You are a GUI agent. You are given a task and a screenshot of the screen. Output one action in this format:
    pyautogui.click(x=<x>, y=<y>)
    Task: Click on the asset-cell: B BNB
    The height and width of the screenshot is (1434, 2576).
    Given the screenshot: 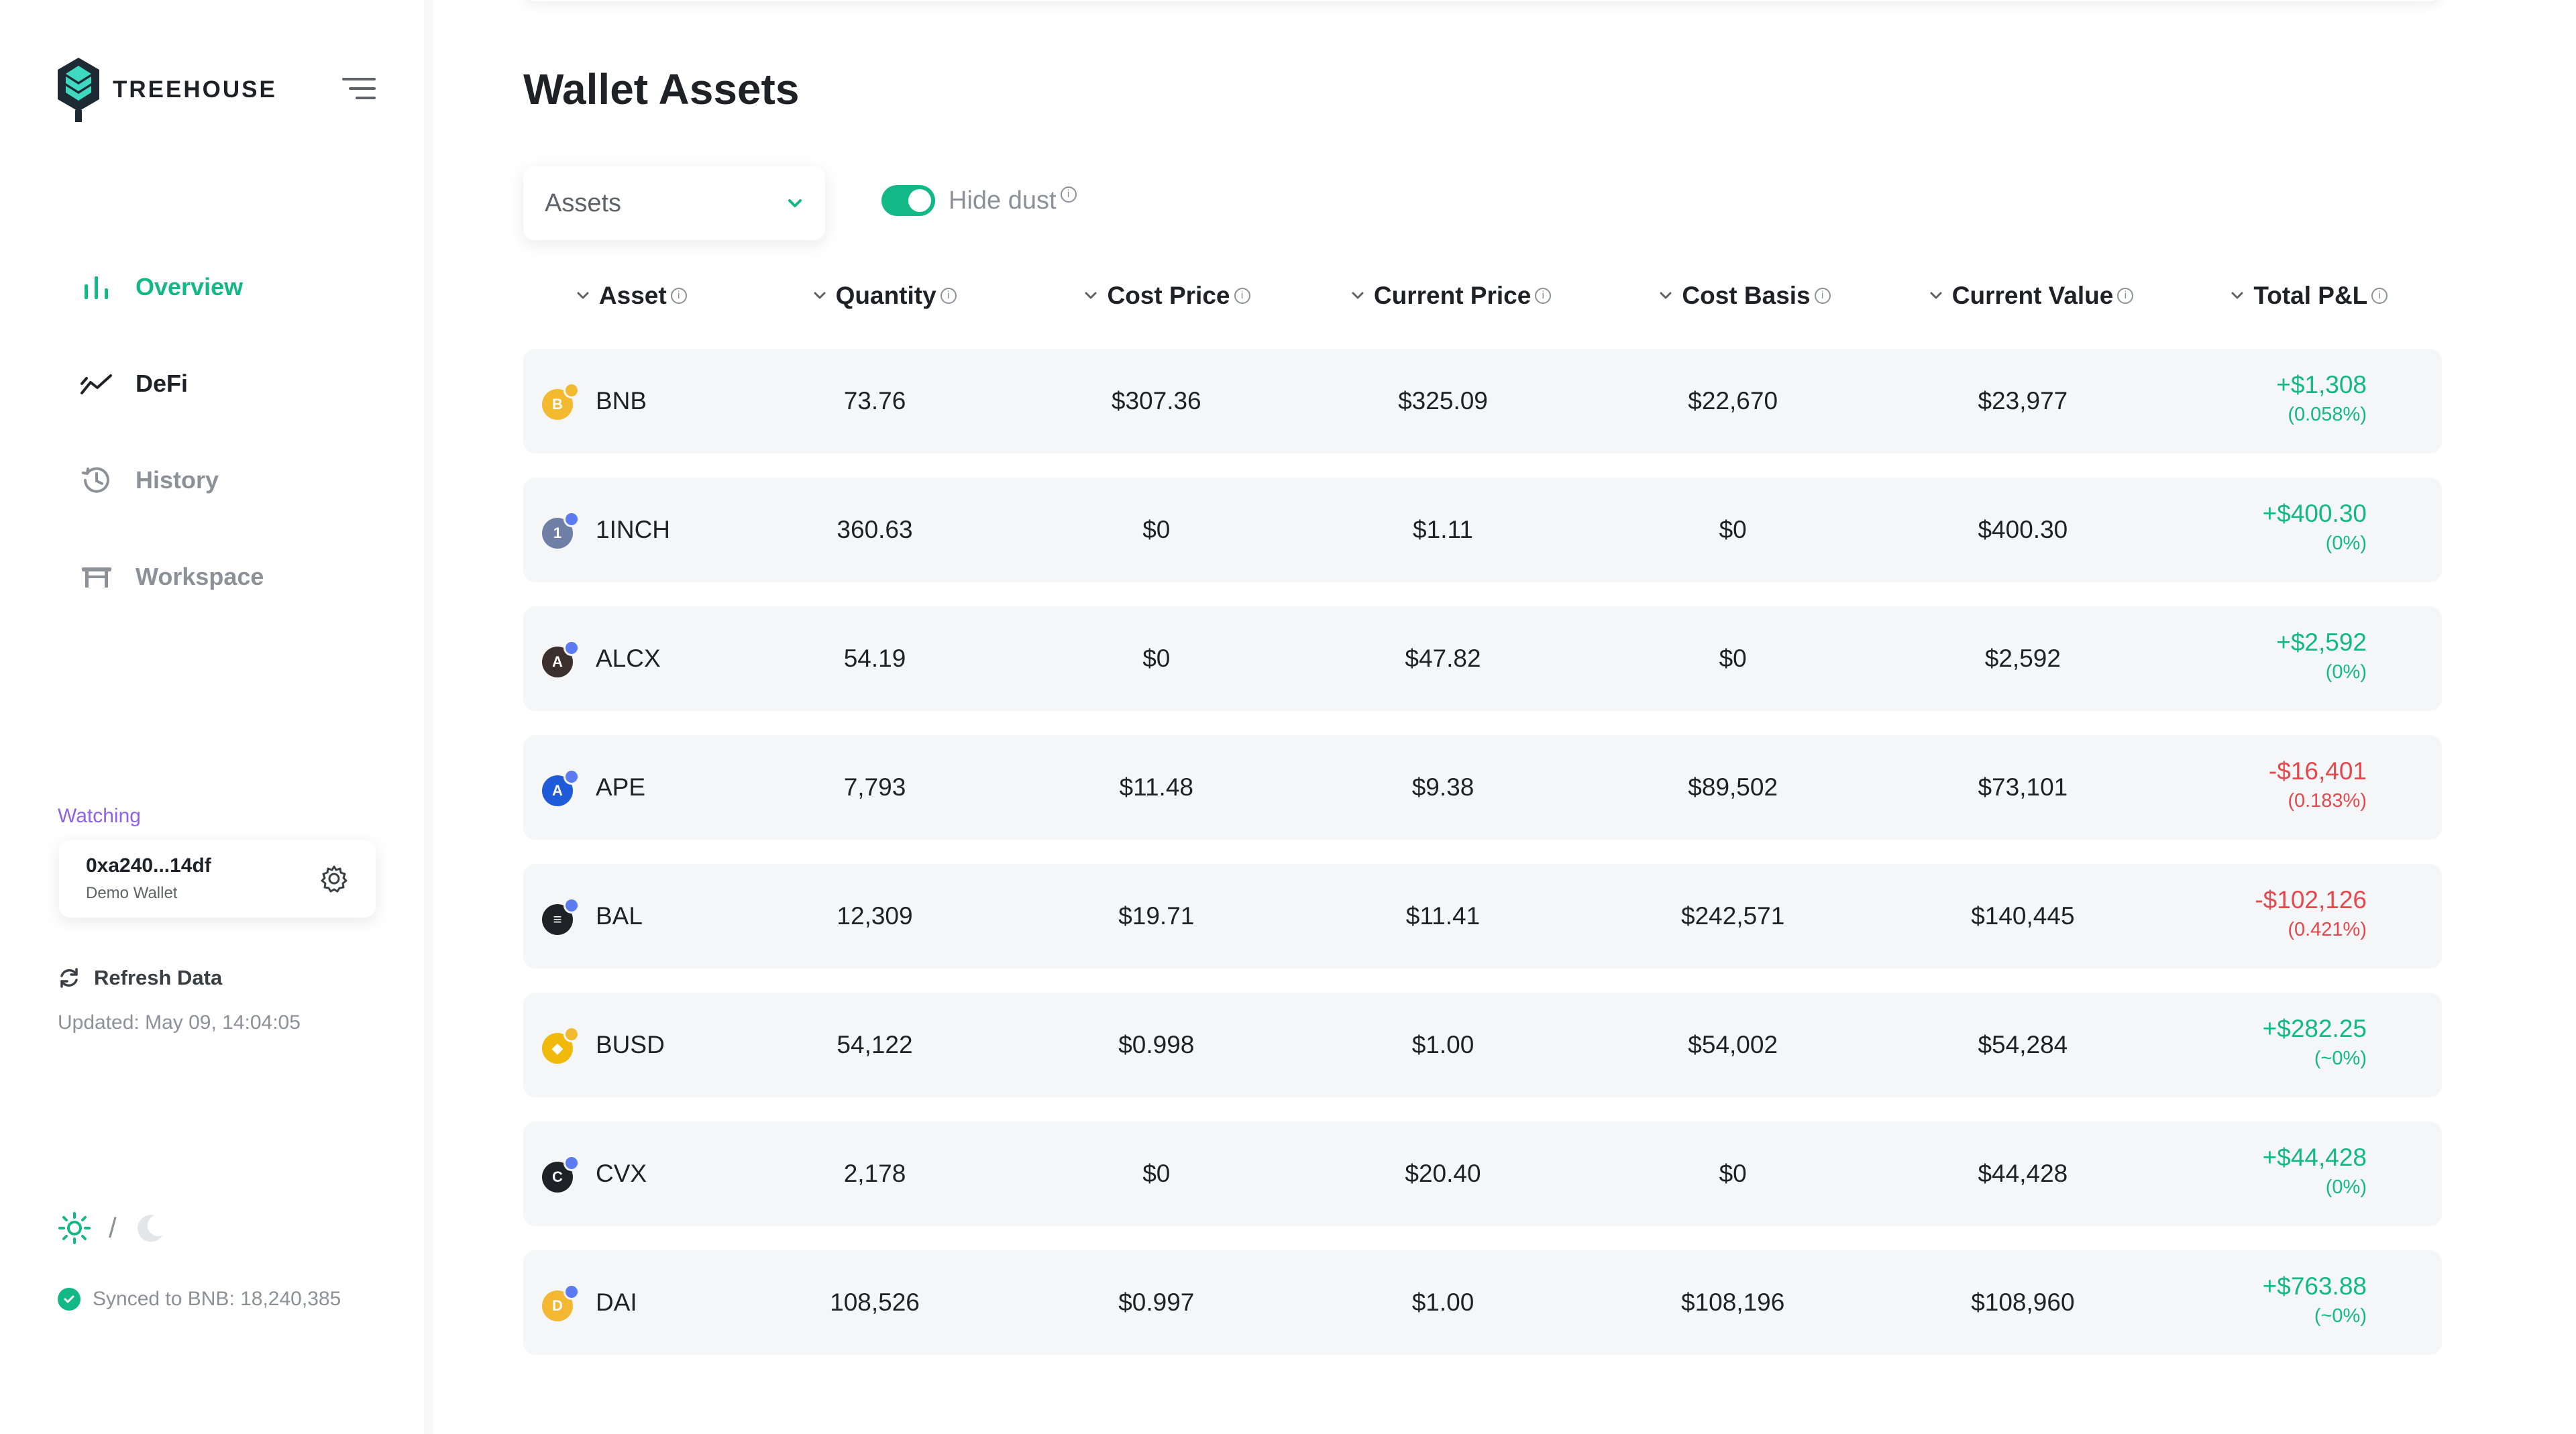 What is the action you would take?
    pyautogui.click(x=594, y=401)
    